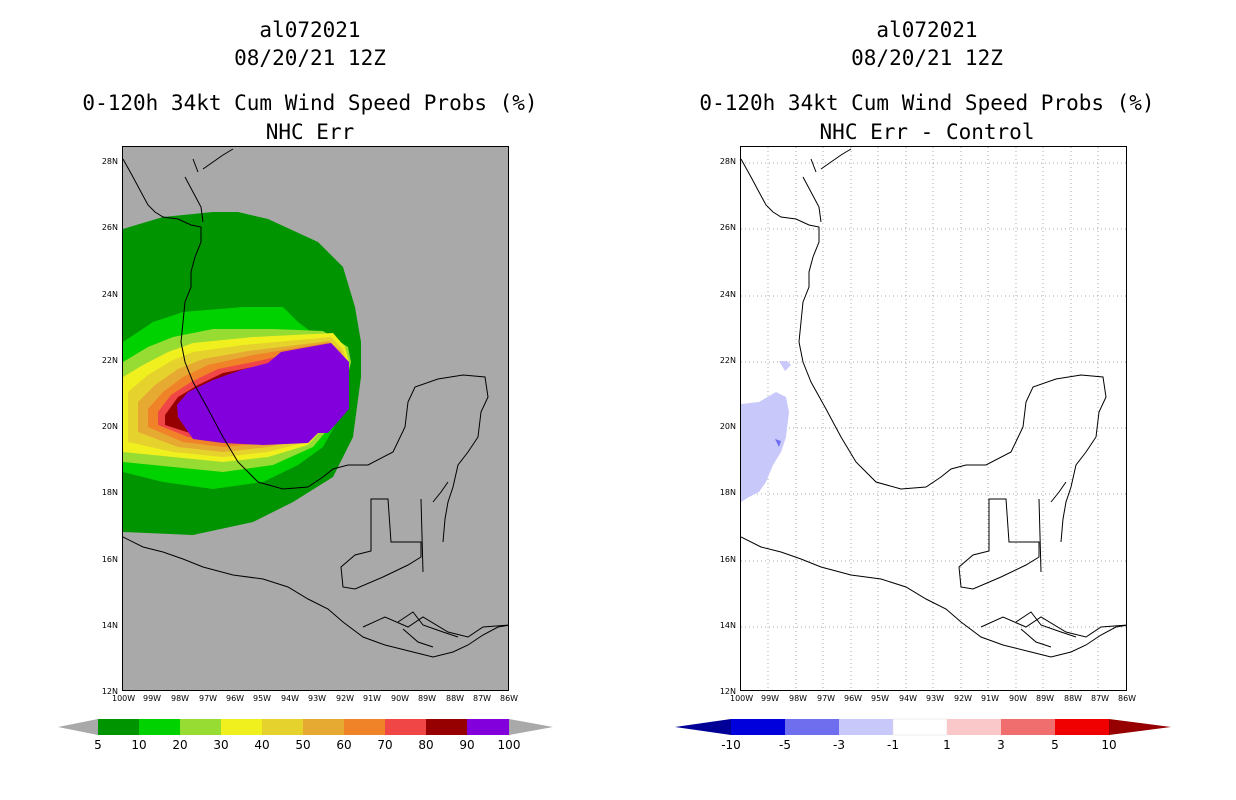 This screenshot has width=1236, height=800. I want to click on left-legend-label: 40, so click(262, 745).